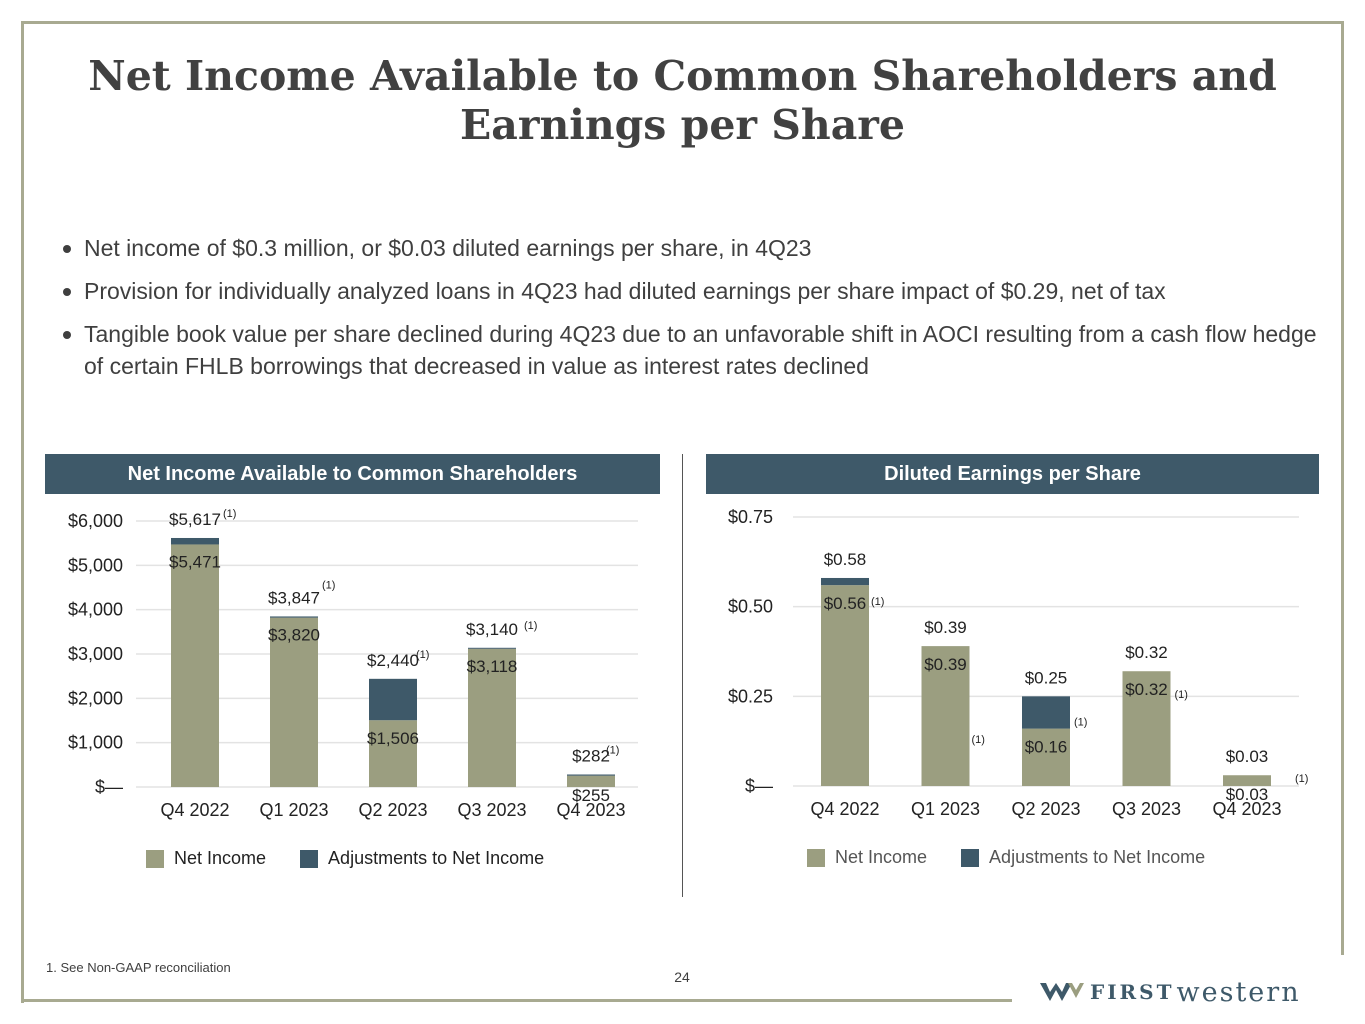 The image size is (1365, 1024). I want to click on logo-first-text: FIRST, so click(1132, 992).